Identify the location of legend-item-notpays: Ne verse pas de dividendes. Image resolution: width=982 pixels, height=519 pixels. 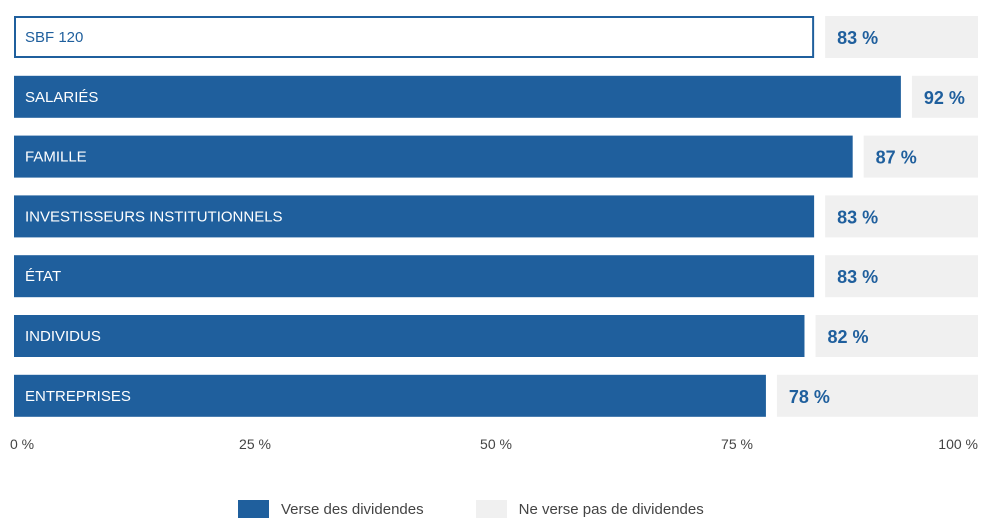
(589, 509).